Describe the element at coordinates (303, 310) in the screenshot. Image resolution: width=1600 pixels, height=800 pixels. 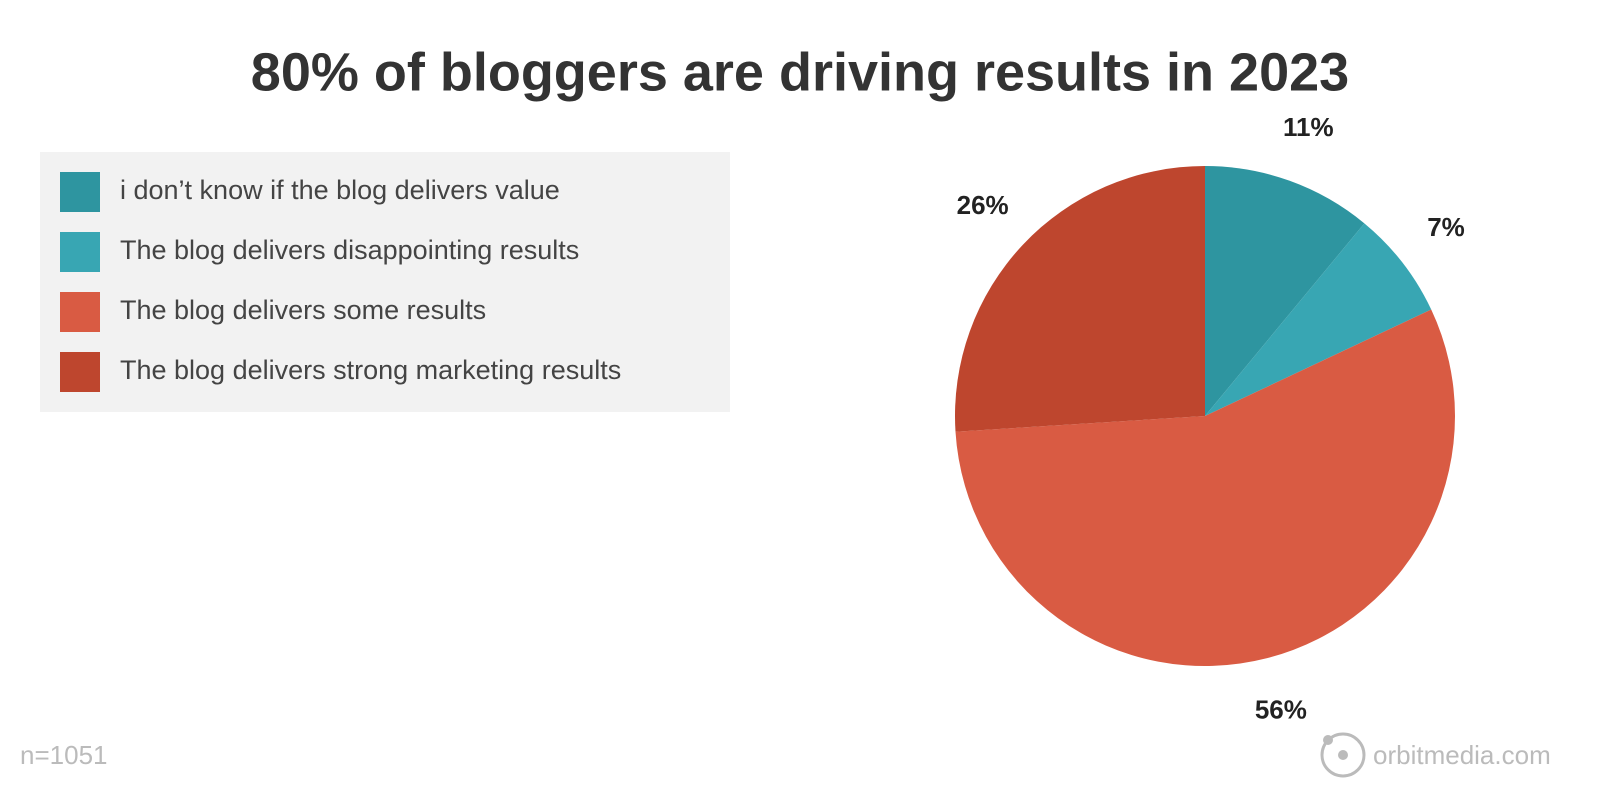
I see `legend-label: The blog delivers some results` at that location.